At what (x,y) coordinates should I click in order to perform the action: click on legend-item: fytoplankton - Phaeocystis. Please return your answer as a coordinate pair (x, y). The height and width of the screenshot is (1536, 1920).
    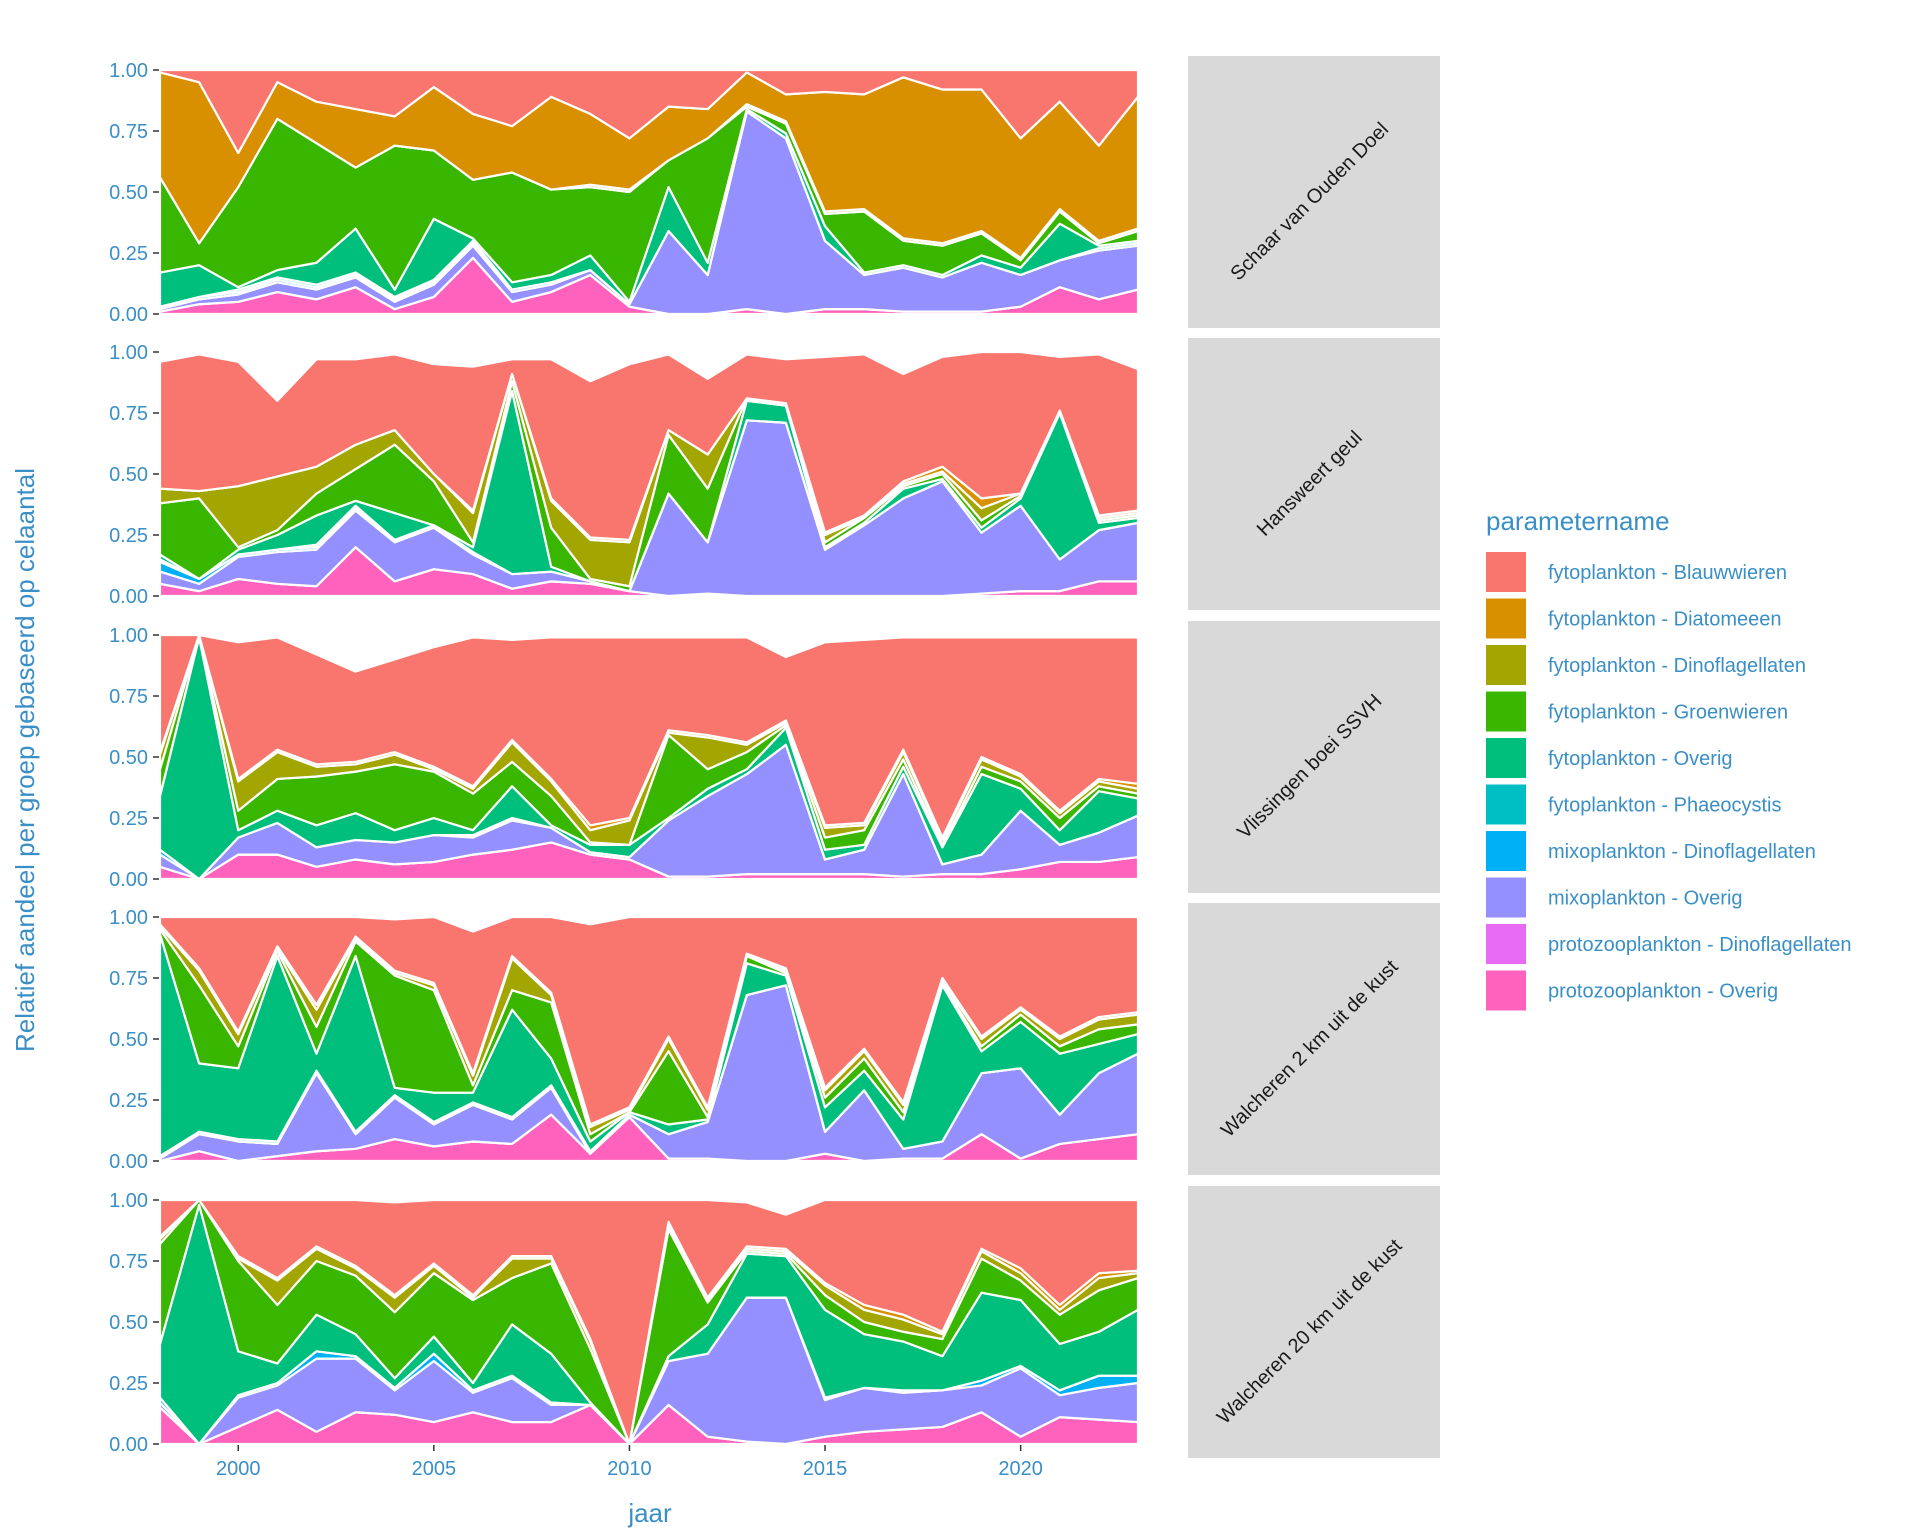
    Looking at the image, I should click on (1633, 804).